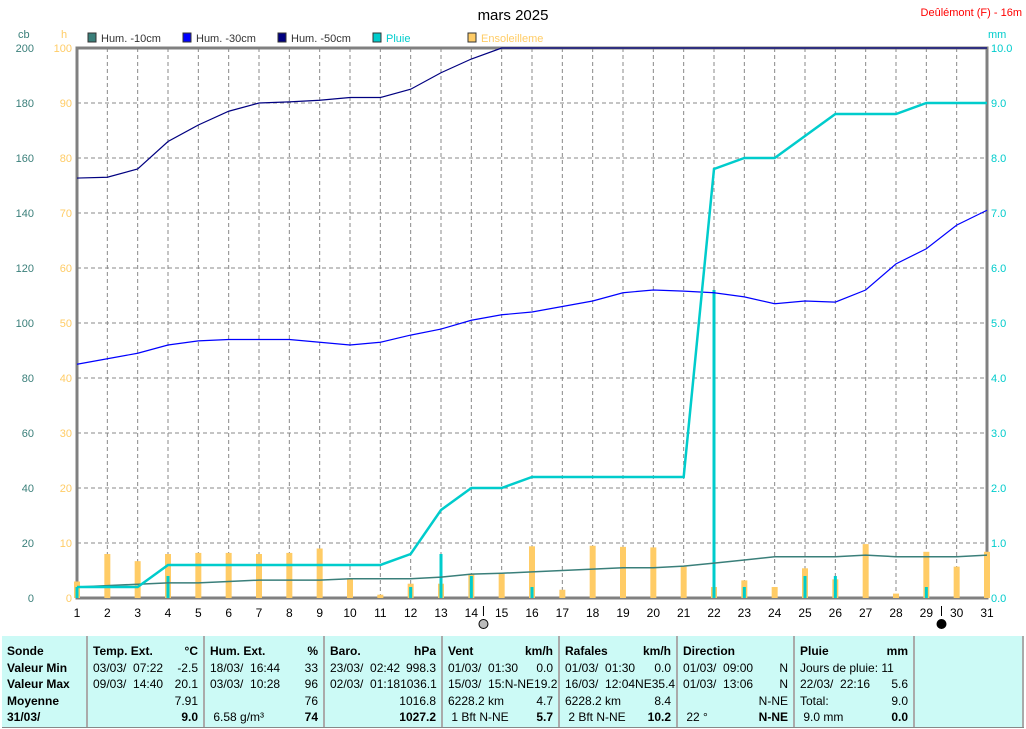  Describe the element at coordinates (483, 667) in the screenshot. I see `cell-label: 01/03/ 01:30` at that location.